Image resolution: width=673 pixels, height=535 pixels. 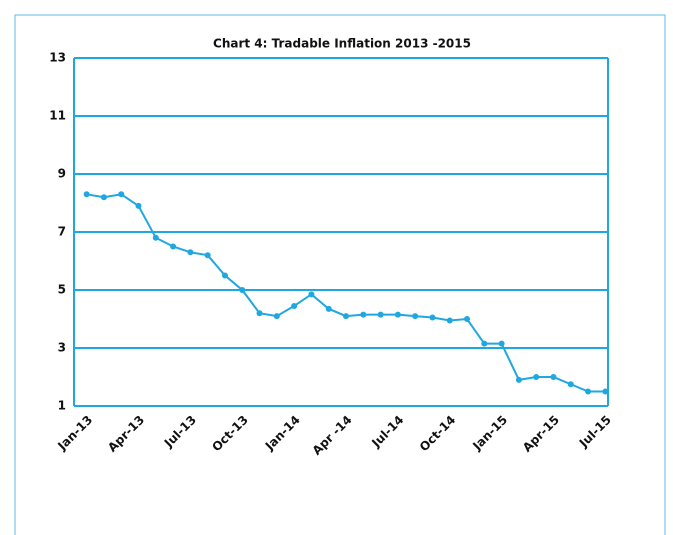 I want to click on y-tick-label: 1, so click(x=62, y=406).